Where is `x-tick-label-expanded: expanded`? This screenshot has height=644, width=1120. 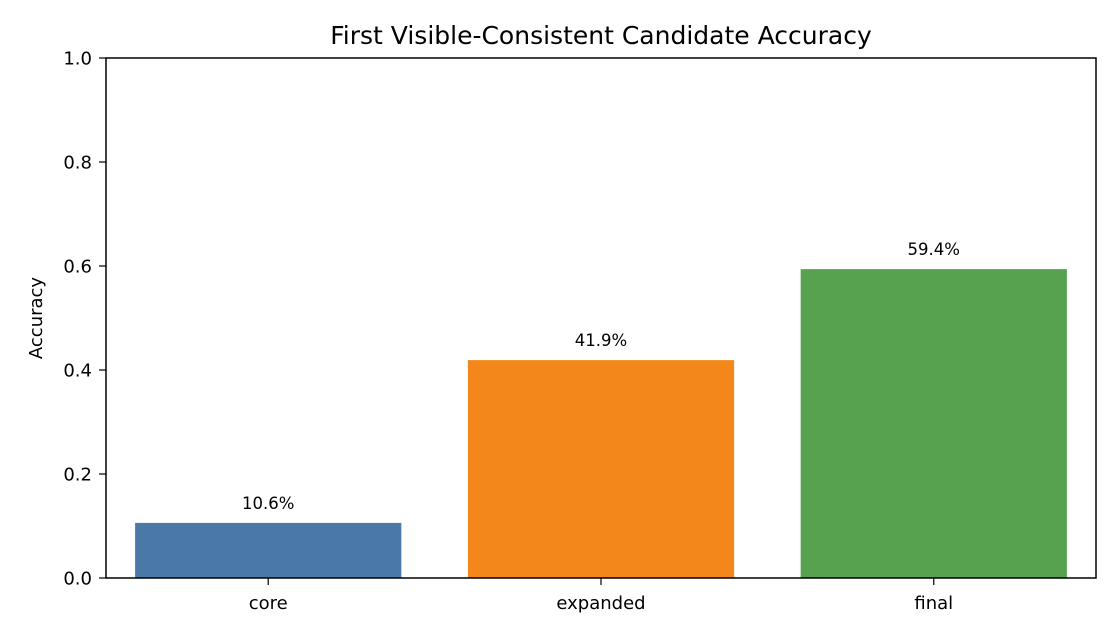 x-tick-label-expanded: expanded is located at coordinates (600, 603).